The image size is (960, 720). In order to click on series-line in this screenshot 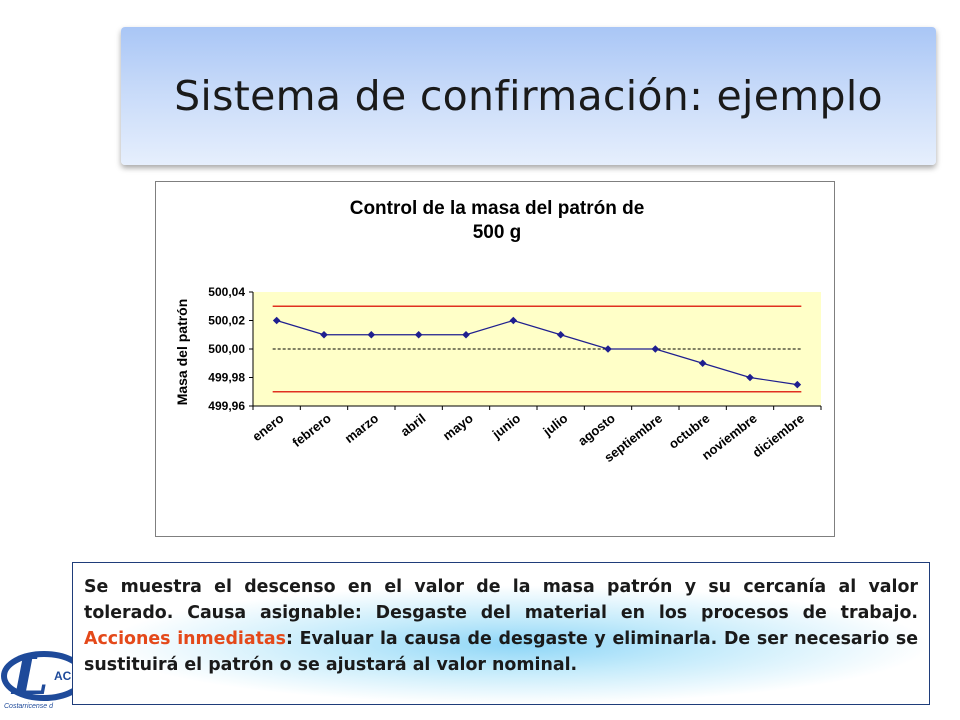, I will do `click(537, 352)`.